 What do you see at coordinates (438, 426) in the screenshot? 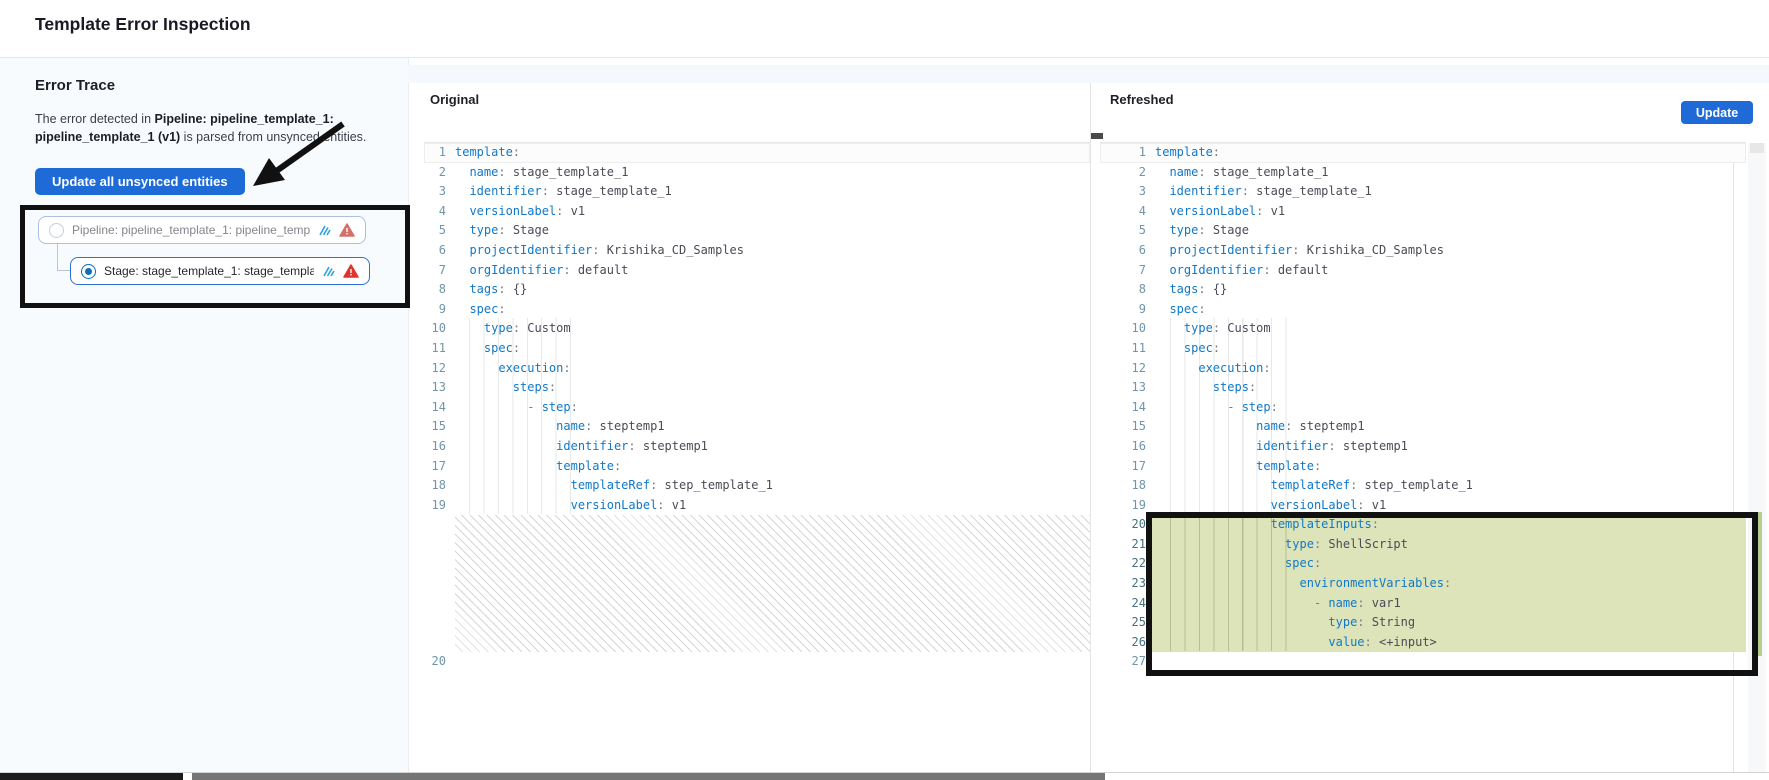
I see `line-number: 15` at bounding box center [438, 426].